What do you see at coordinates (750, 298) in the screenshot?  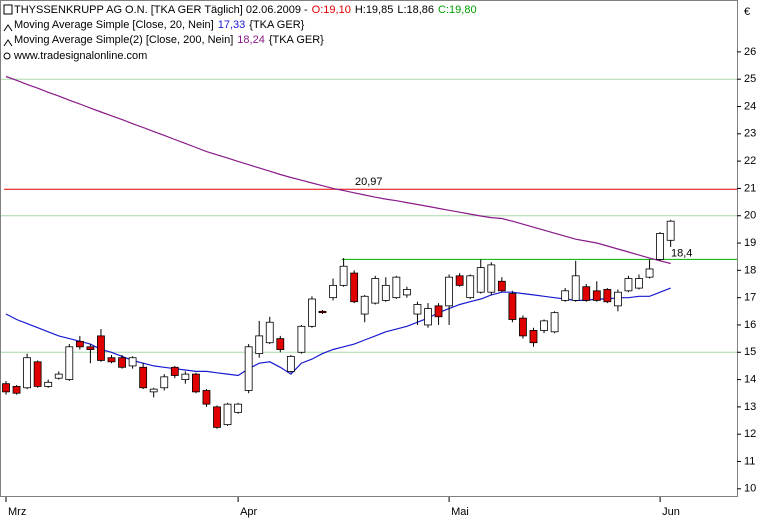 I see `y-tick-label: 17` at bounding box center [750, 298].